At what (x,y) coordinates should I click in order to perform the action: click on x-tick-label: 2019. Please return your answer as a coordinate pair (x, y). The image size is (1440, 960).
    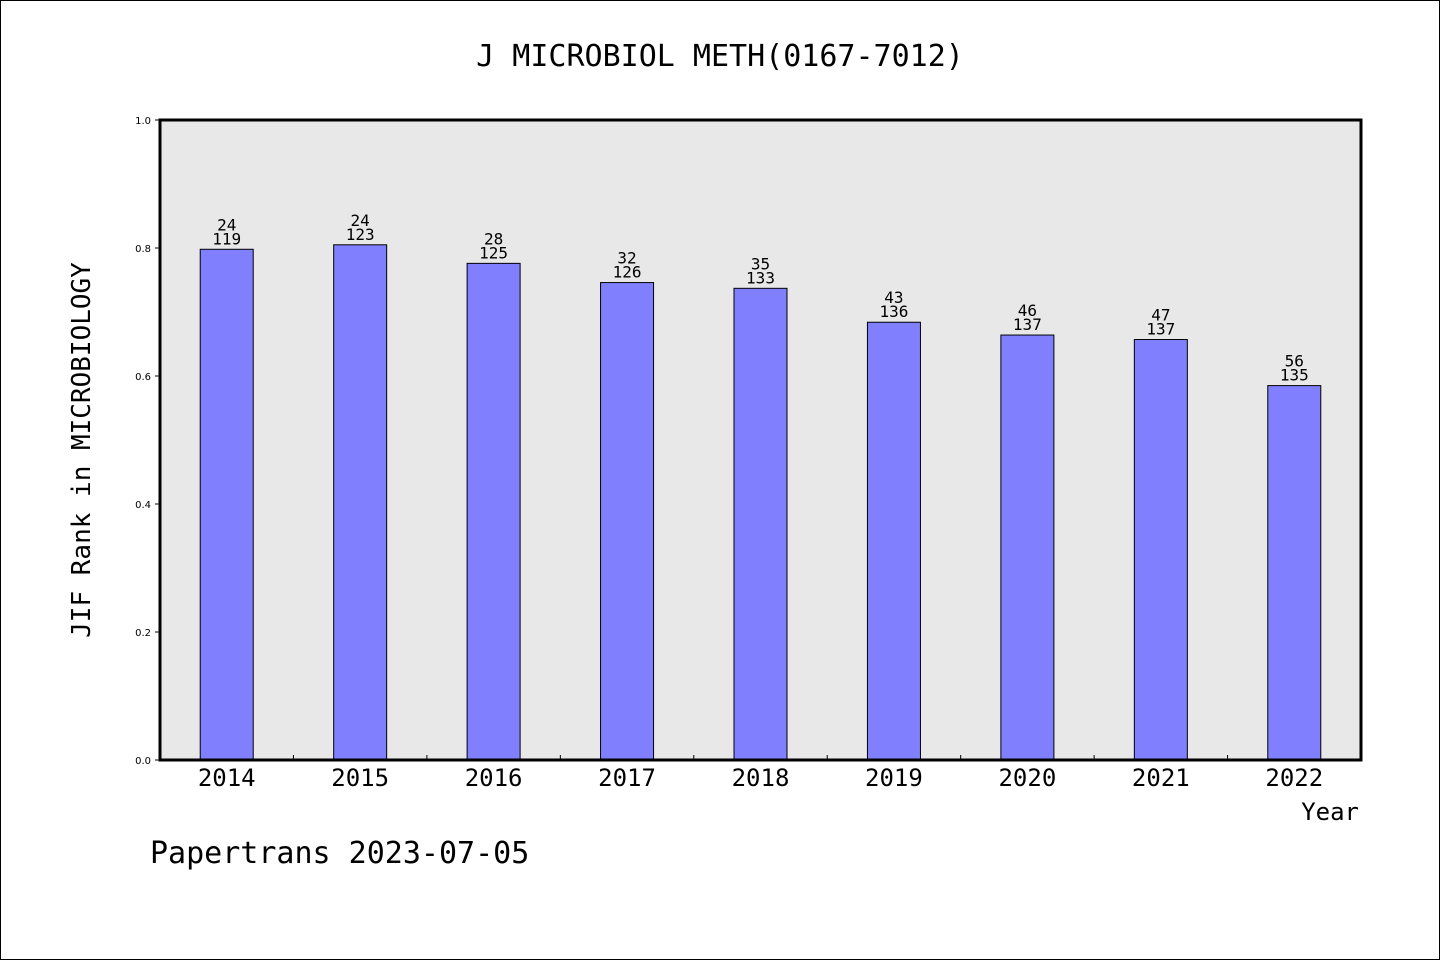
    Looking at the image, I should click on (894, 778).